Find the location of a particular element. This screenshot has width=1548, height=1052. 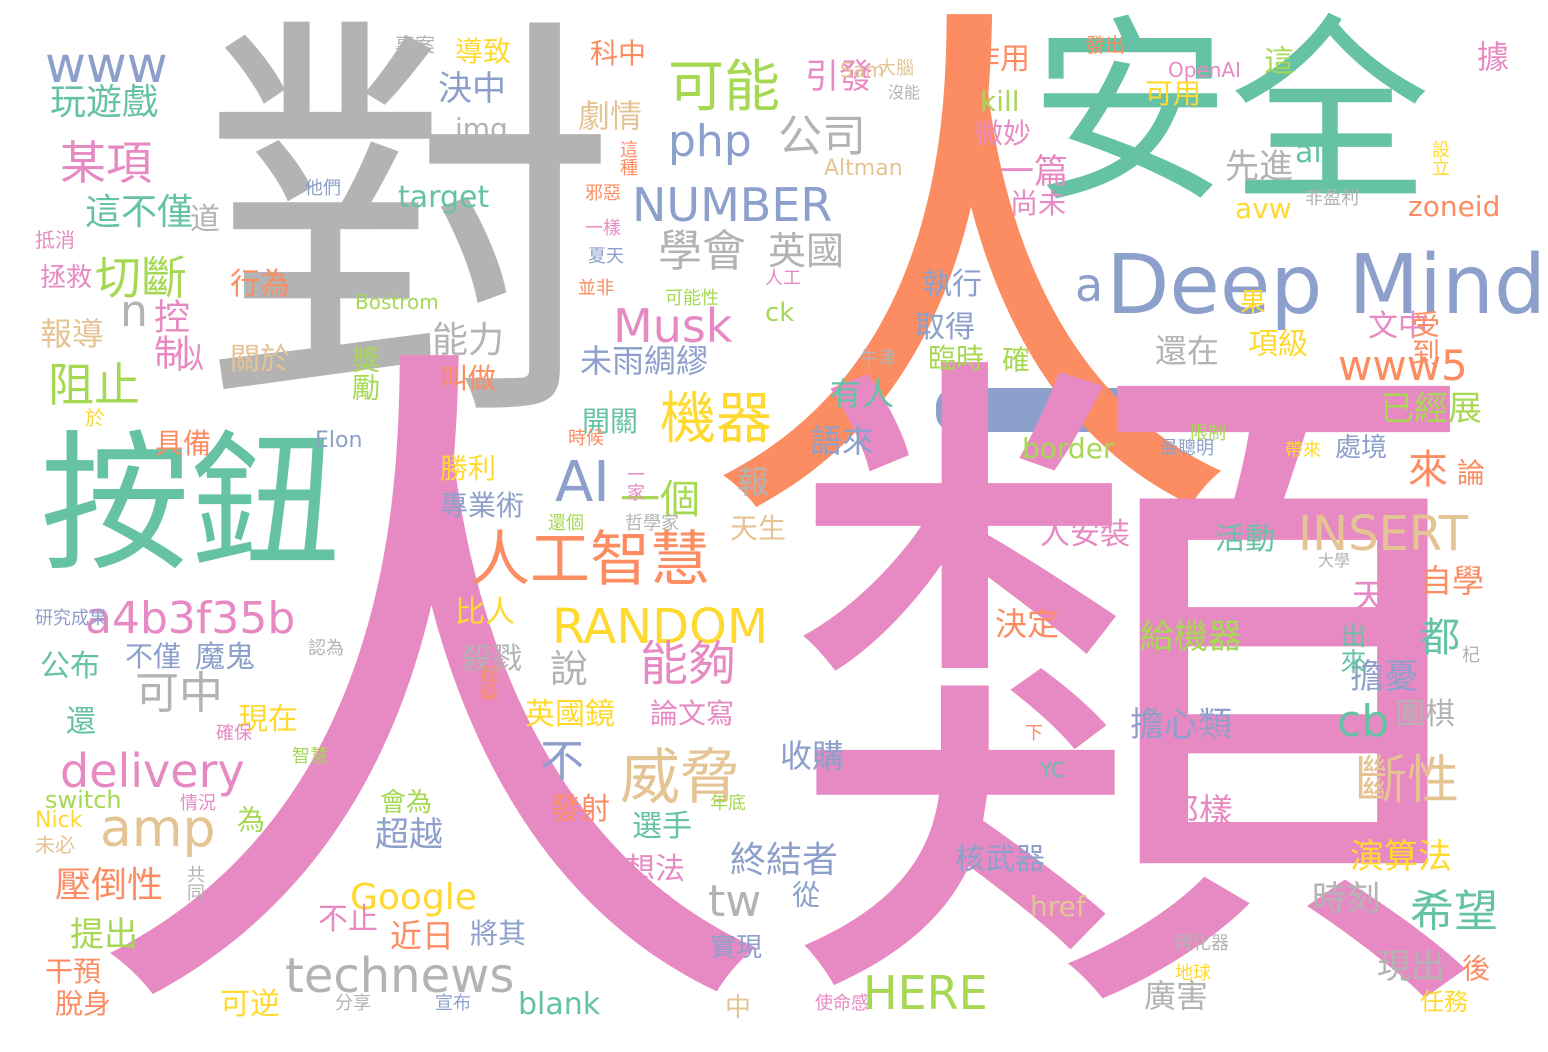

cloud-word: 這 is located at coordinates (1275, 60).